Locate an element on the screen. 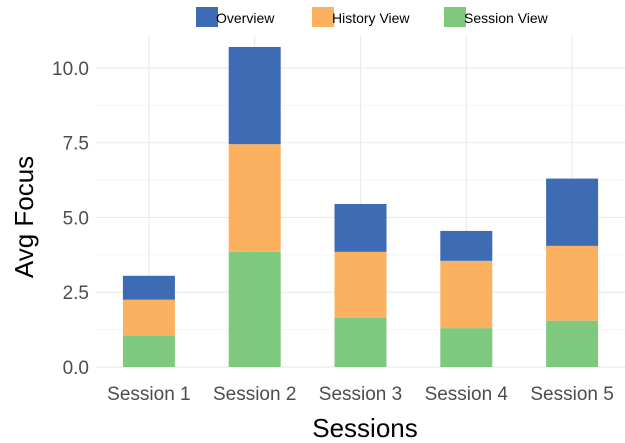 This screenshot has width=625, height=443. legend: Overview History View Session View is located at coordinates (372, 17).